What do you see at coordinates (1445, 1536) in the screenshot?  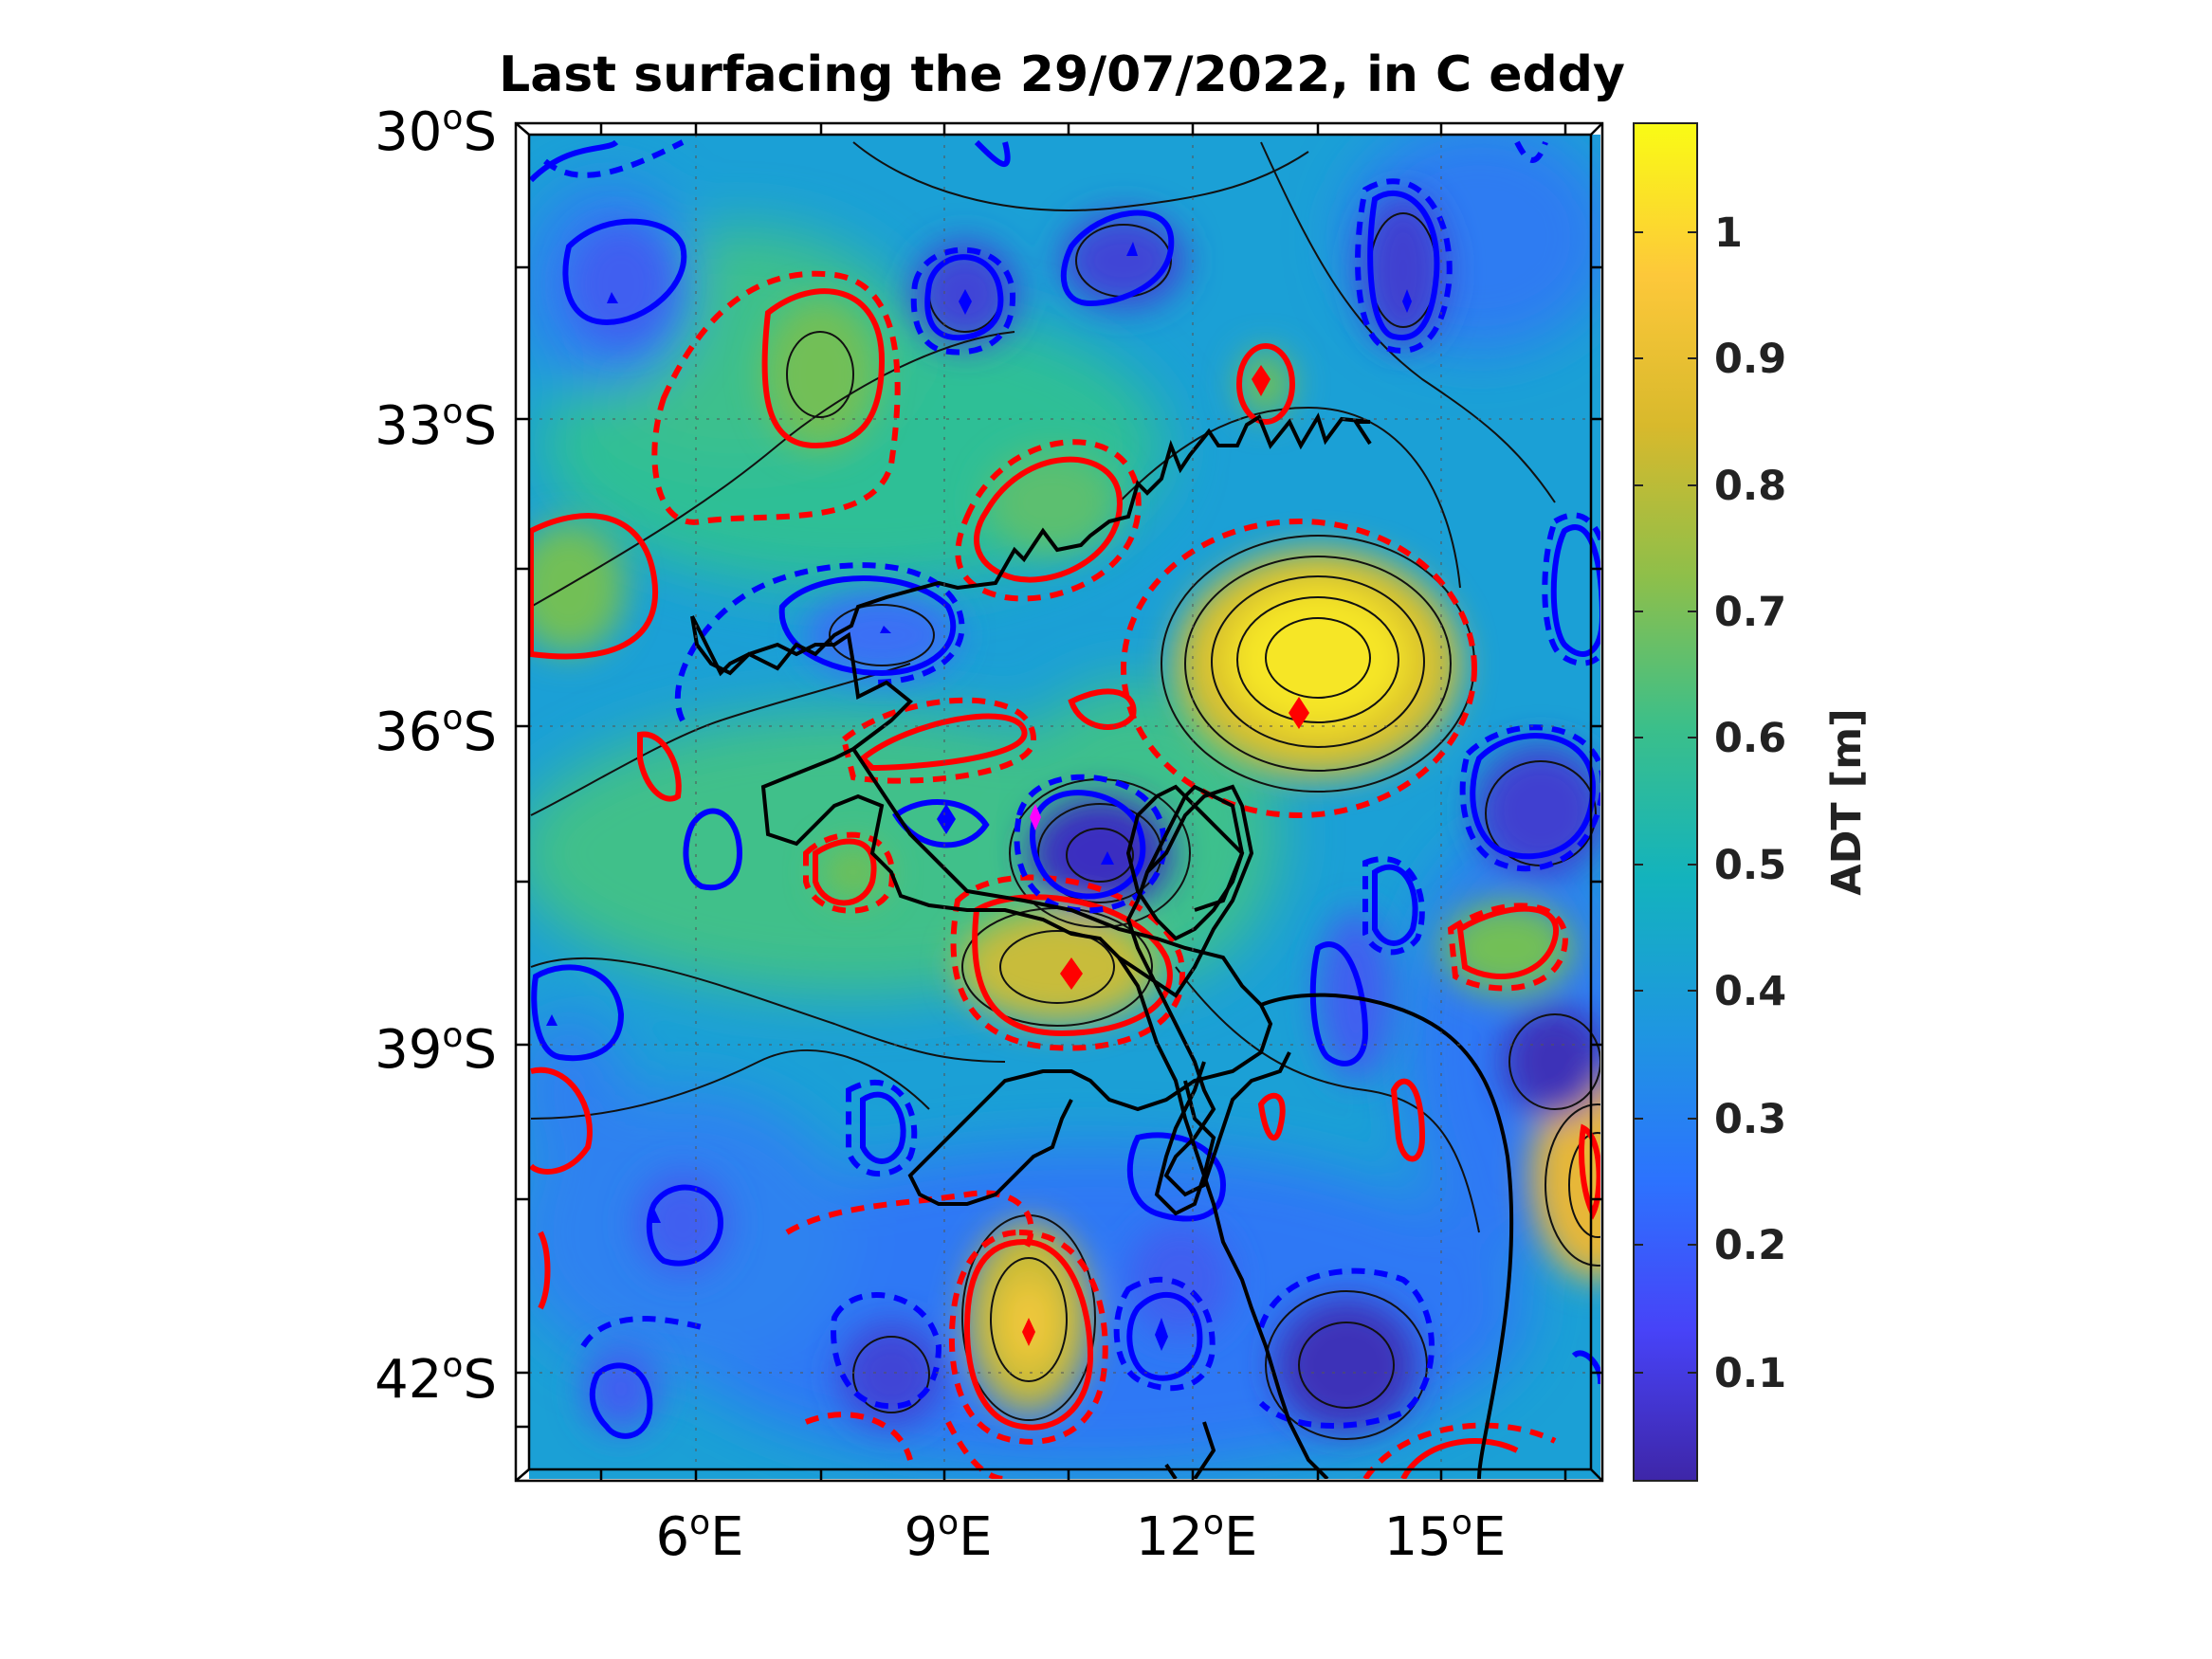 I see `lon-label: 15oE` at bounding box center [1445, 1536].